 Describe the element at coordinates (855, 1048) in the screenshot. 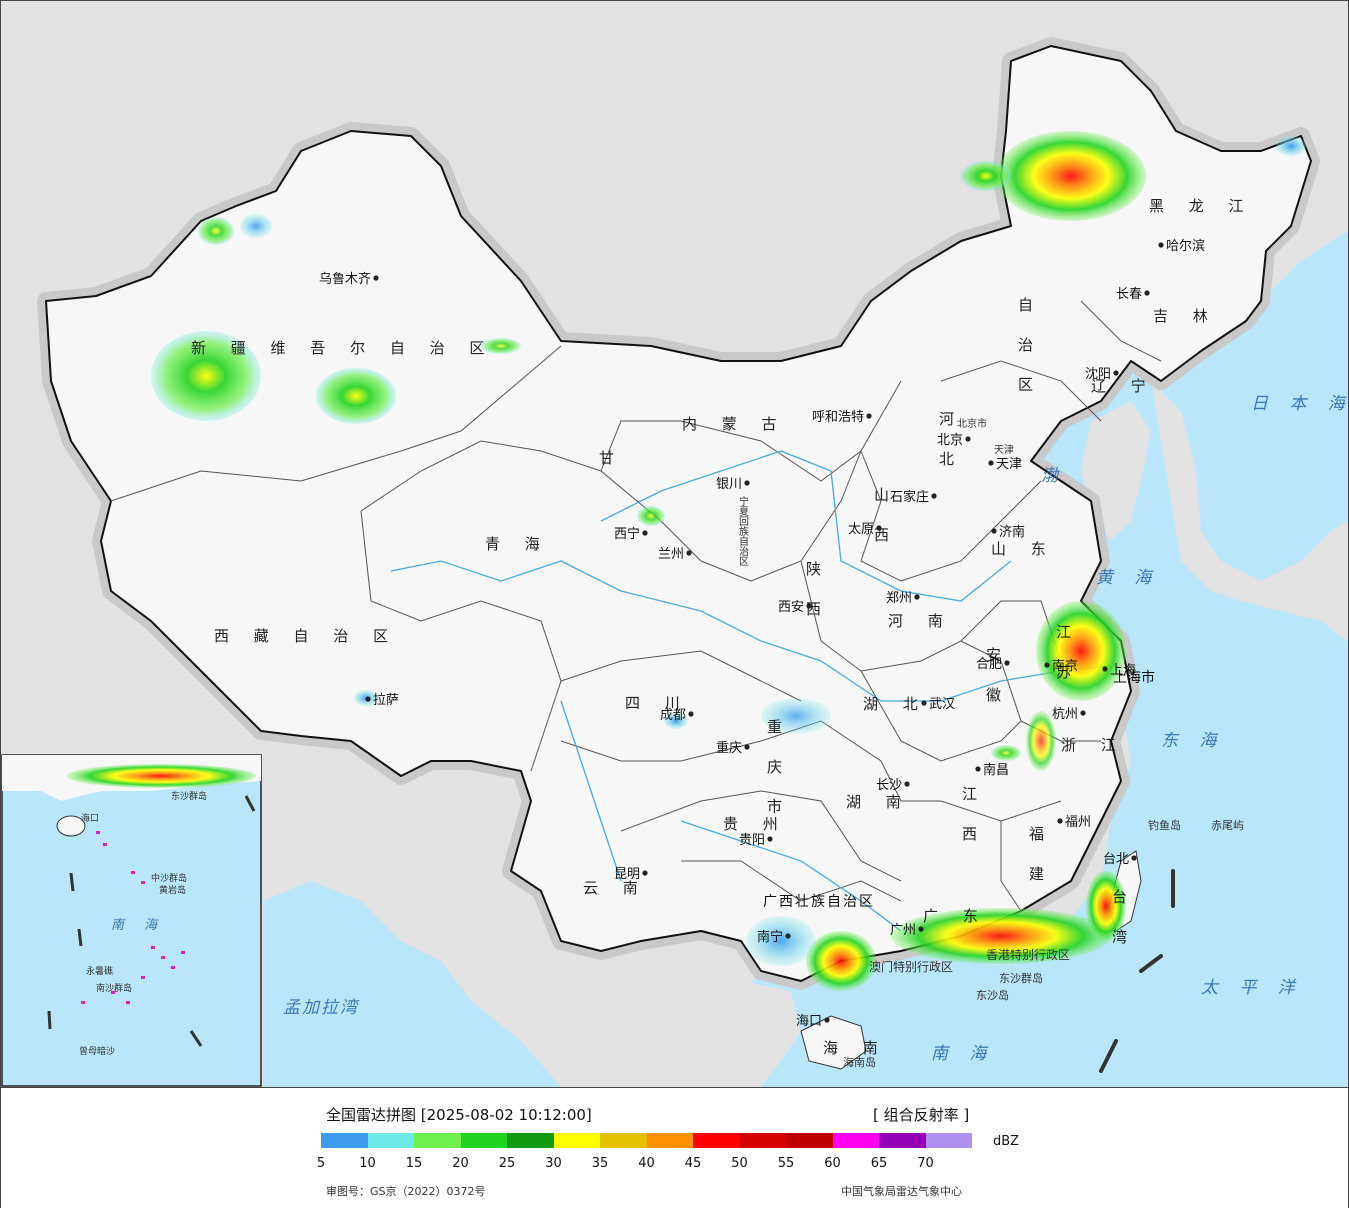

I see `province-hainan: 海 南` at that location.